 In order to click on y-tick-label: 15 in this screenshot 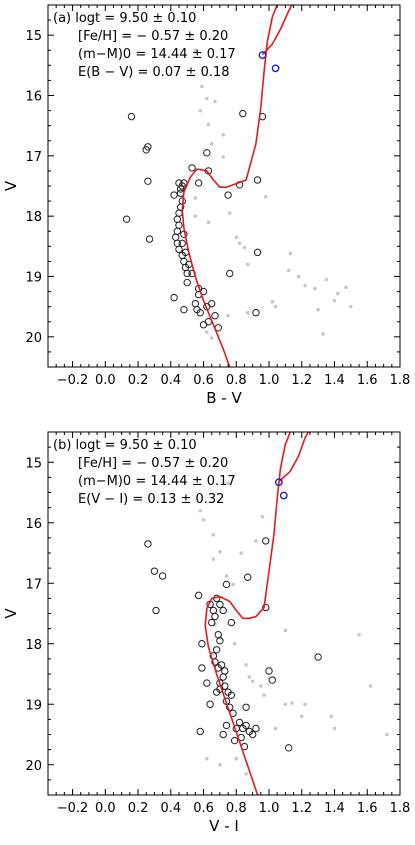, I will do `click(33, 463)`.